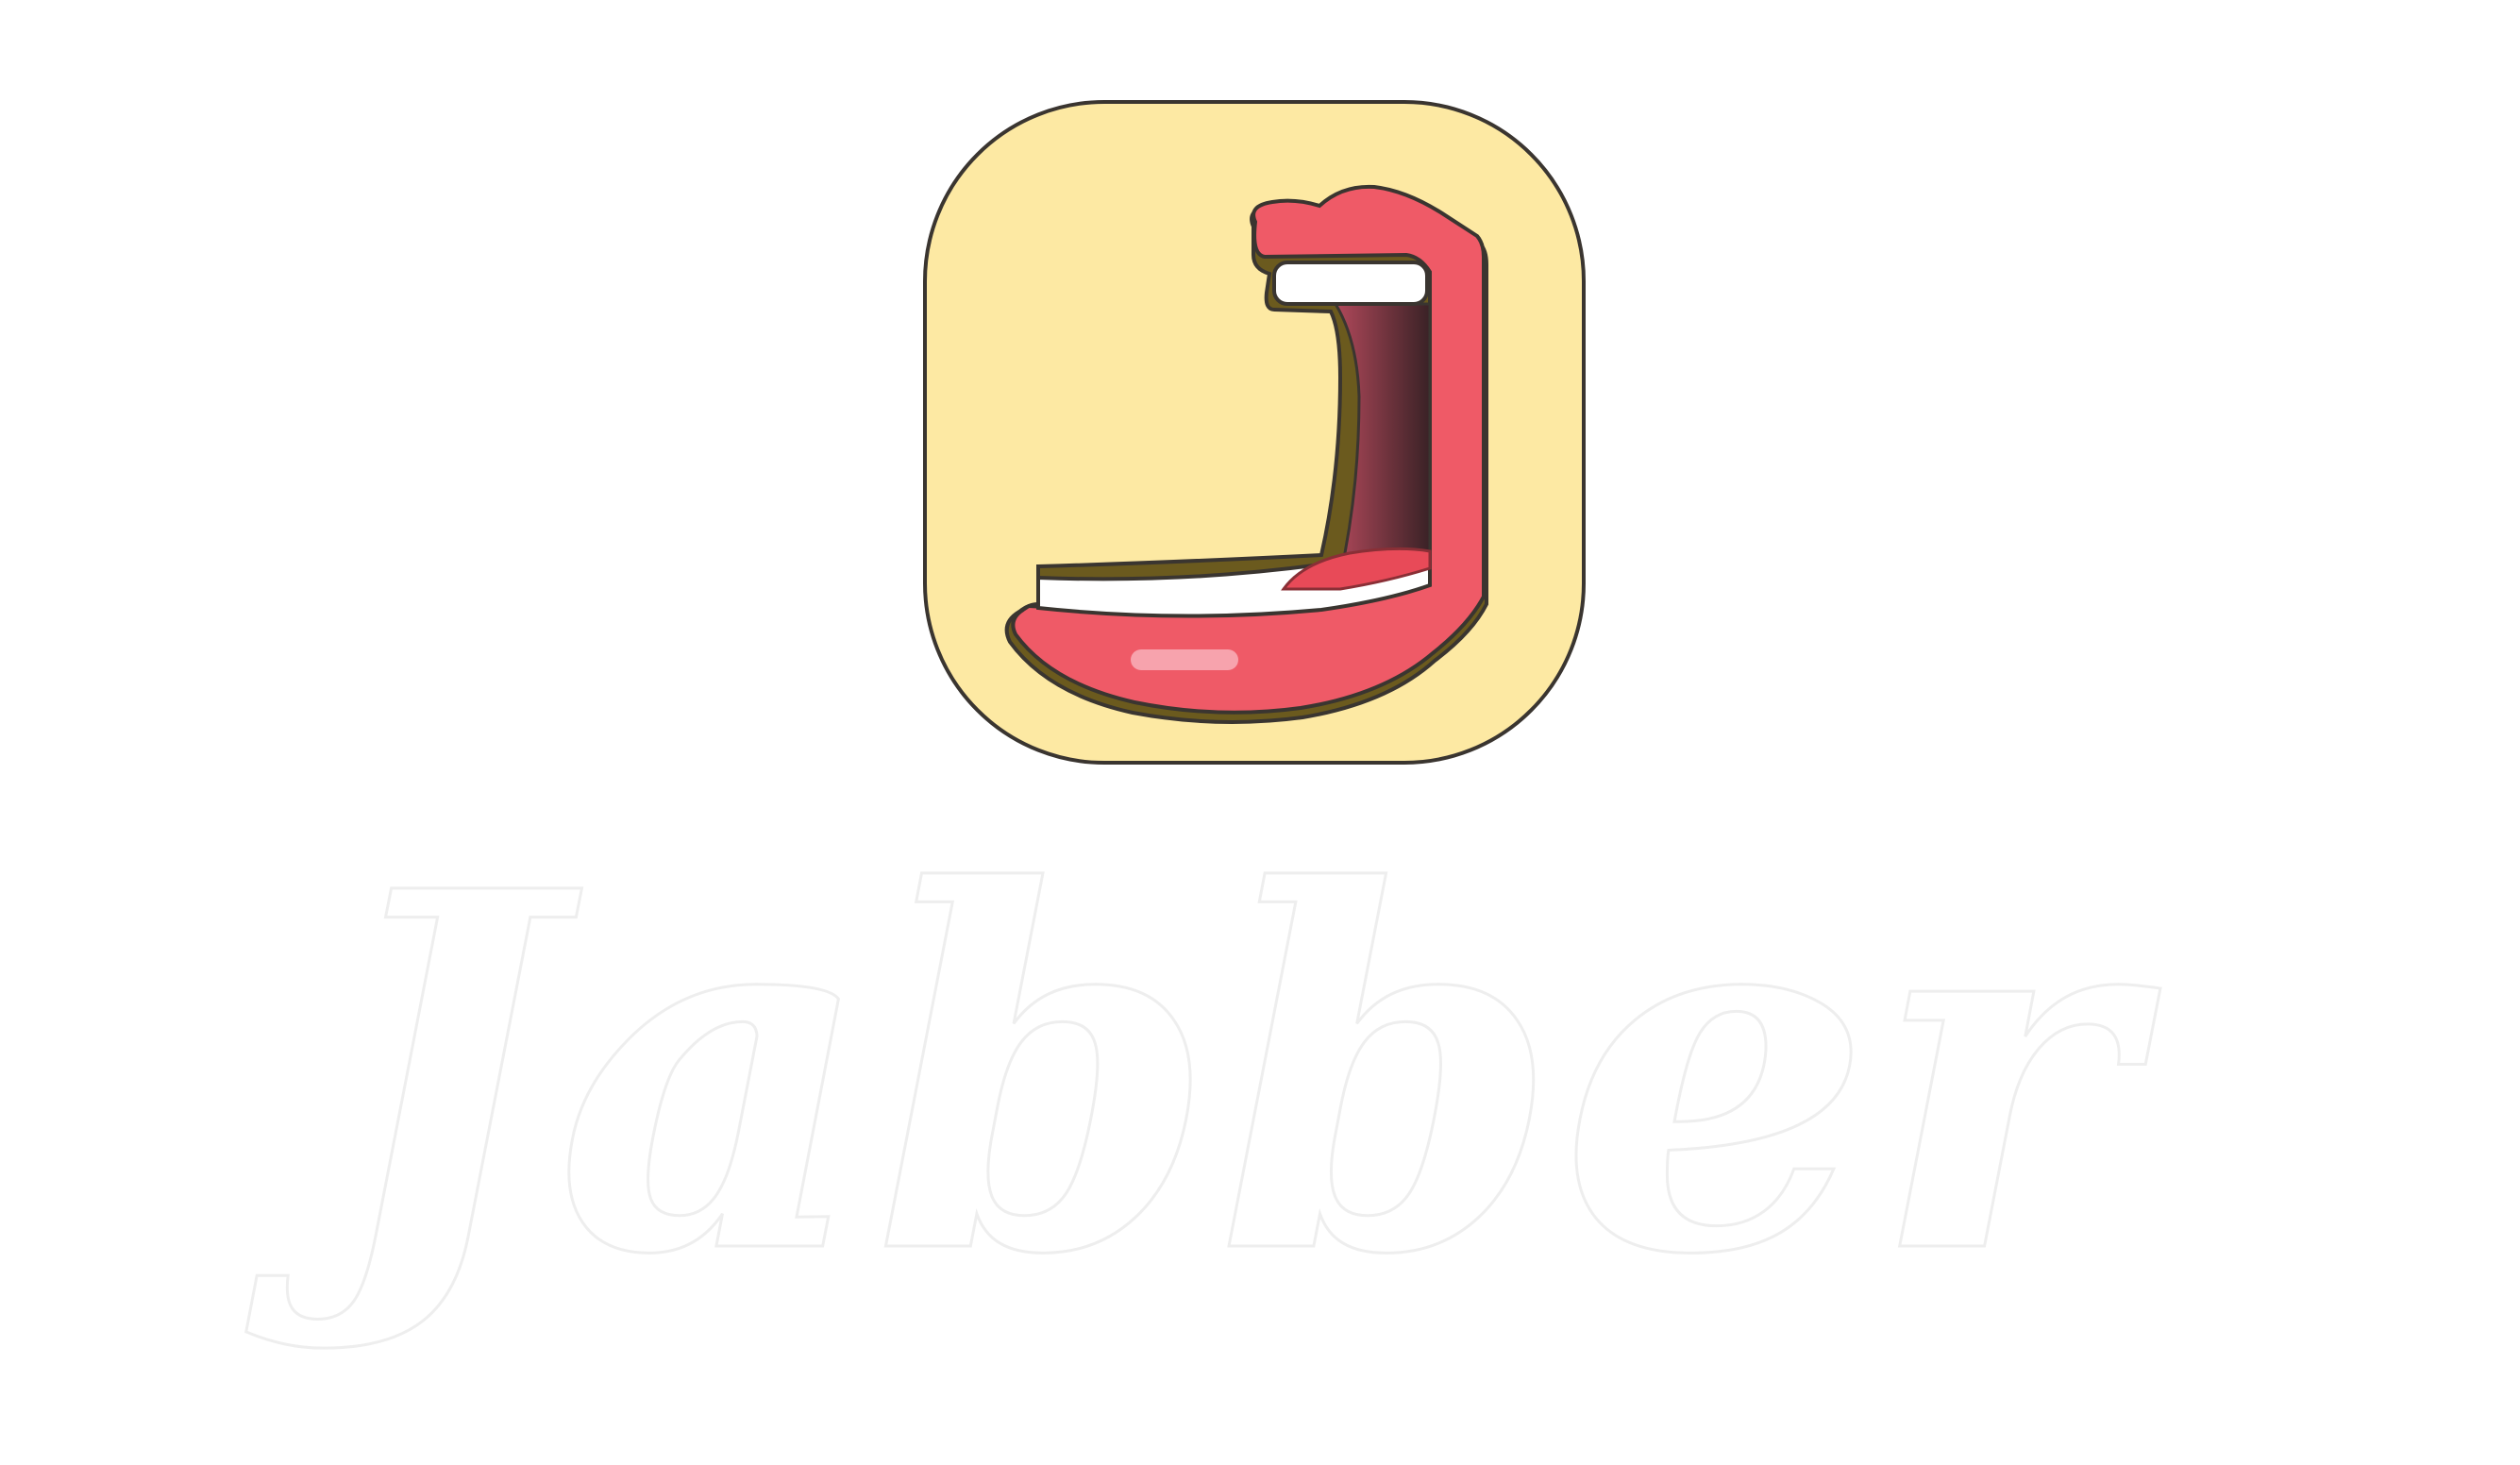  What do you see at coordinates (1184, 659) in the screenshot?
I see `lip-highlight` at bounding box center [1184, 659].